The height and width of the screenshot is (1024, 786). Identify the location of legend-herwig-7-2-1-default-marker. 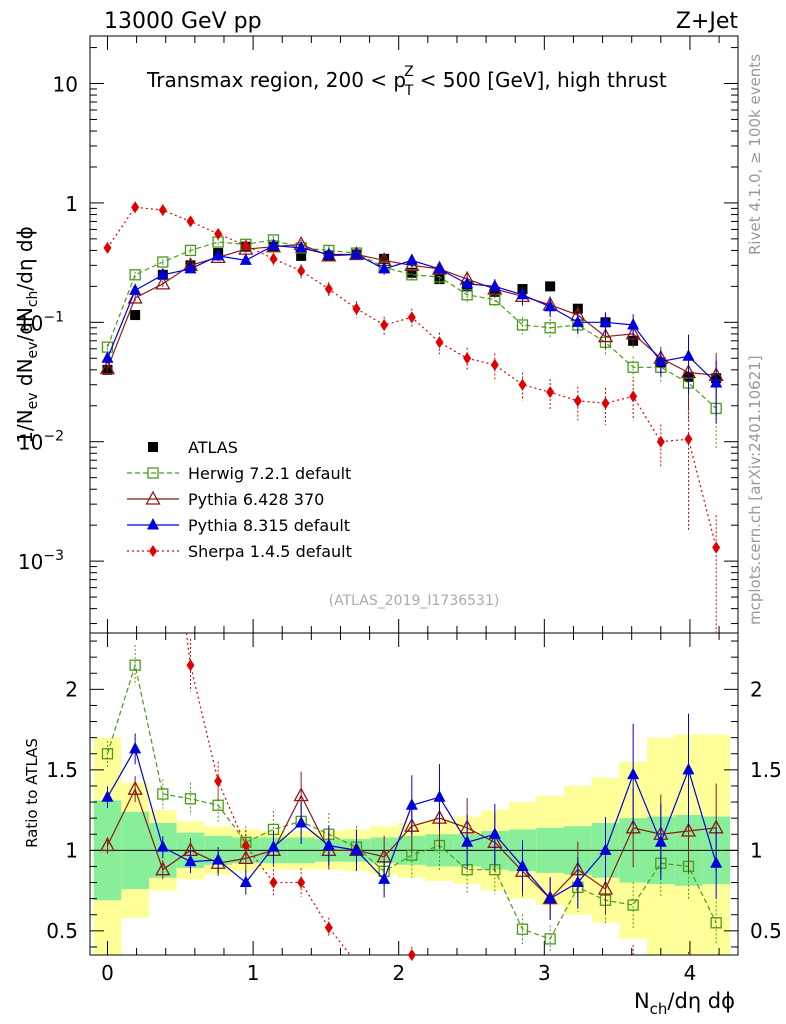
(153, 473).